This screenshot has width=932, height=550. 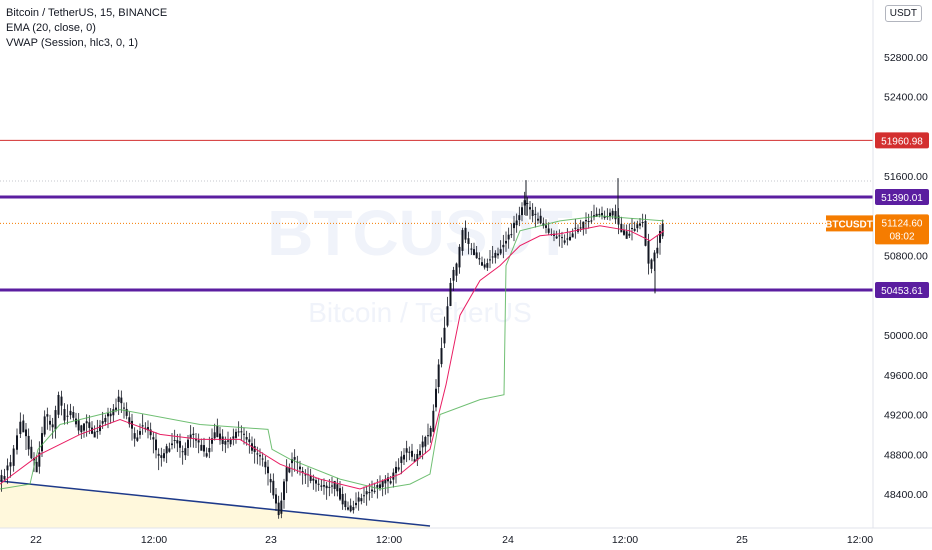 What do you see at coordinates (87, 13) in the screenshot?
I see `legend-symbol: Bitcoin / TetherUS, 15, BINANCE` at bounding box center [87, 13].